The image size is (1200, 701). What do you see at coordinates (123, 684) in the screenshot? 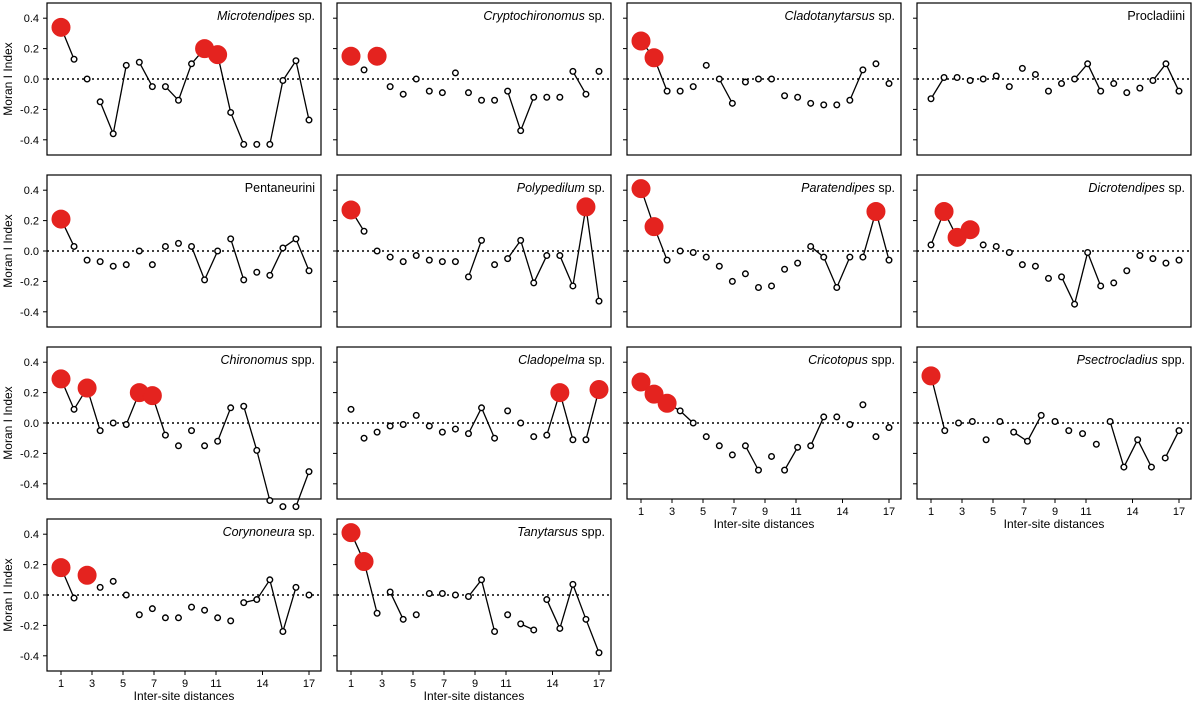
I see `x-tick-label: 5` at bounding box center [123, 684].